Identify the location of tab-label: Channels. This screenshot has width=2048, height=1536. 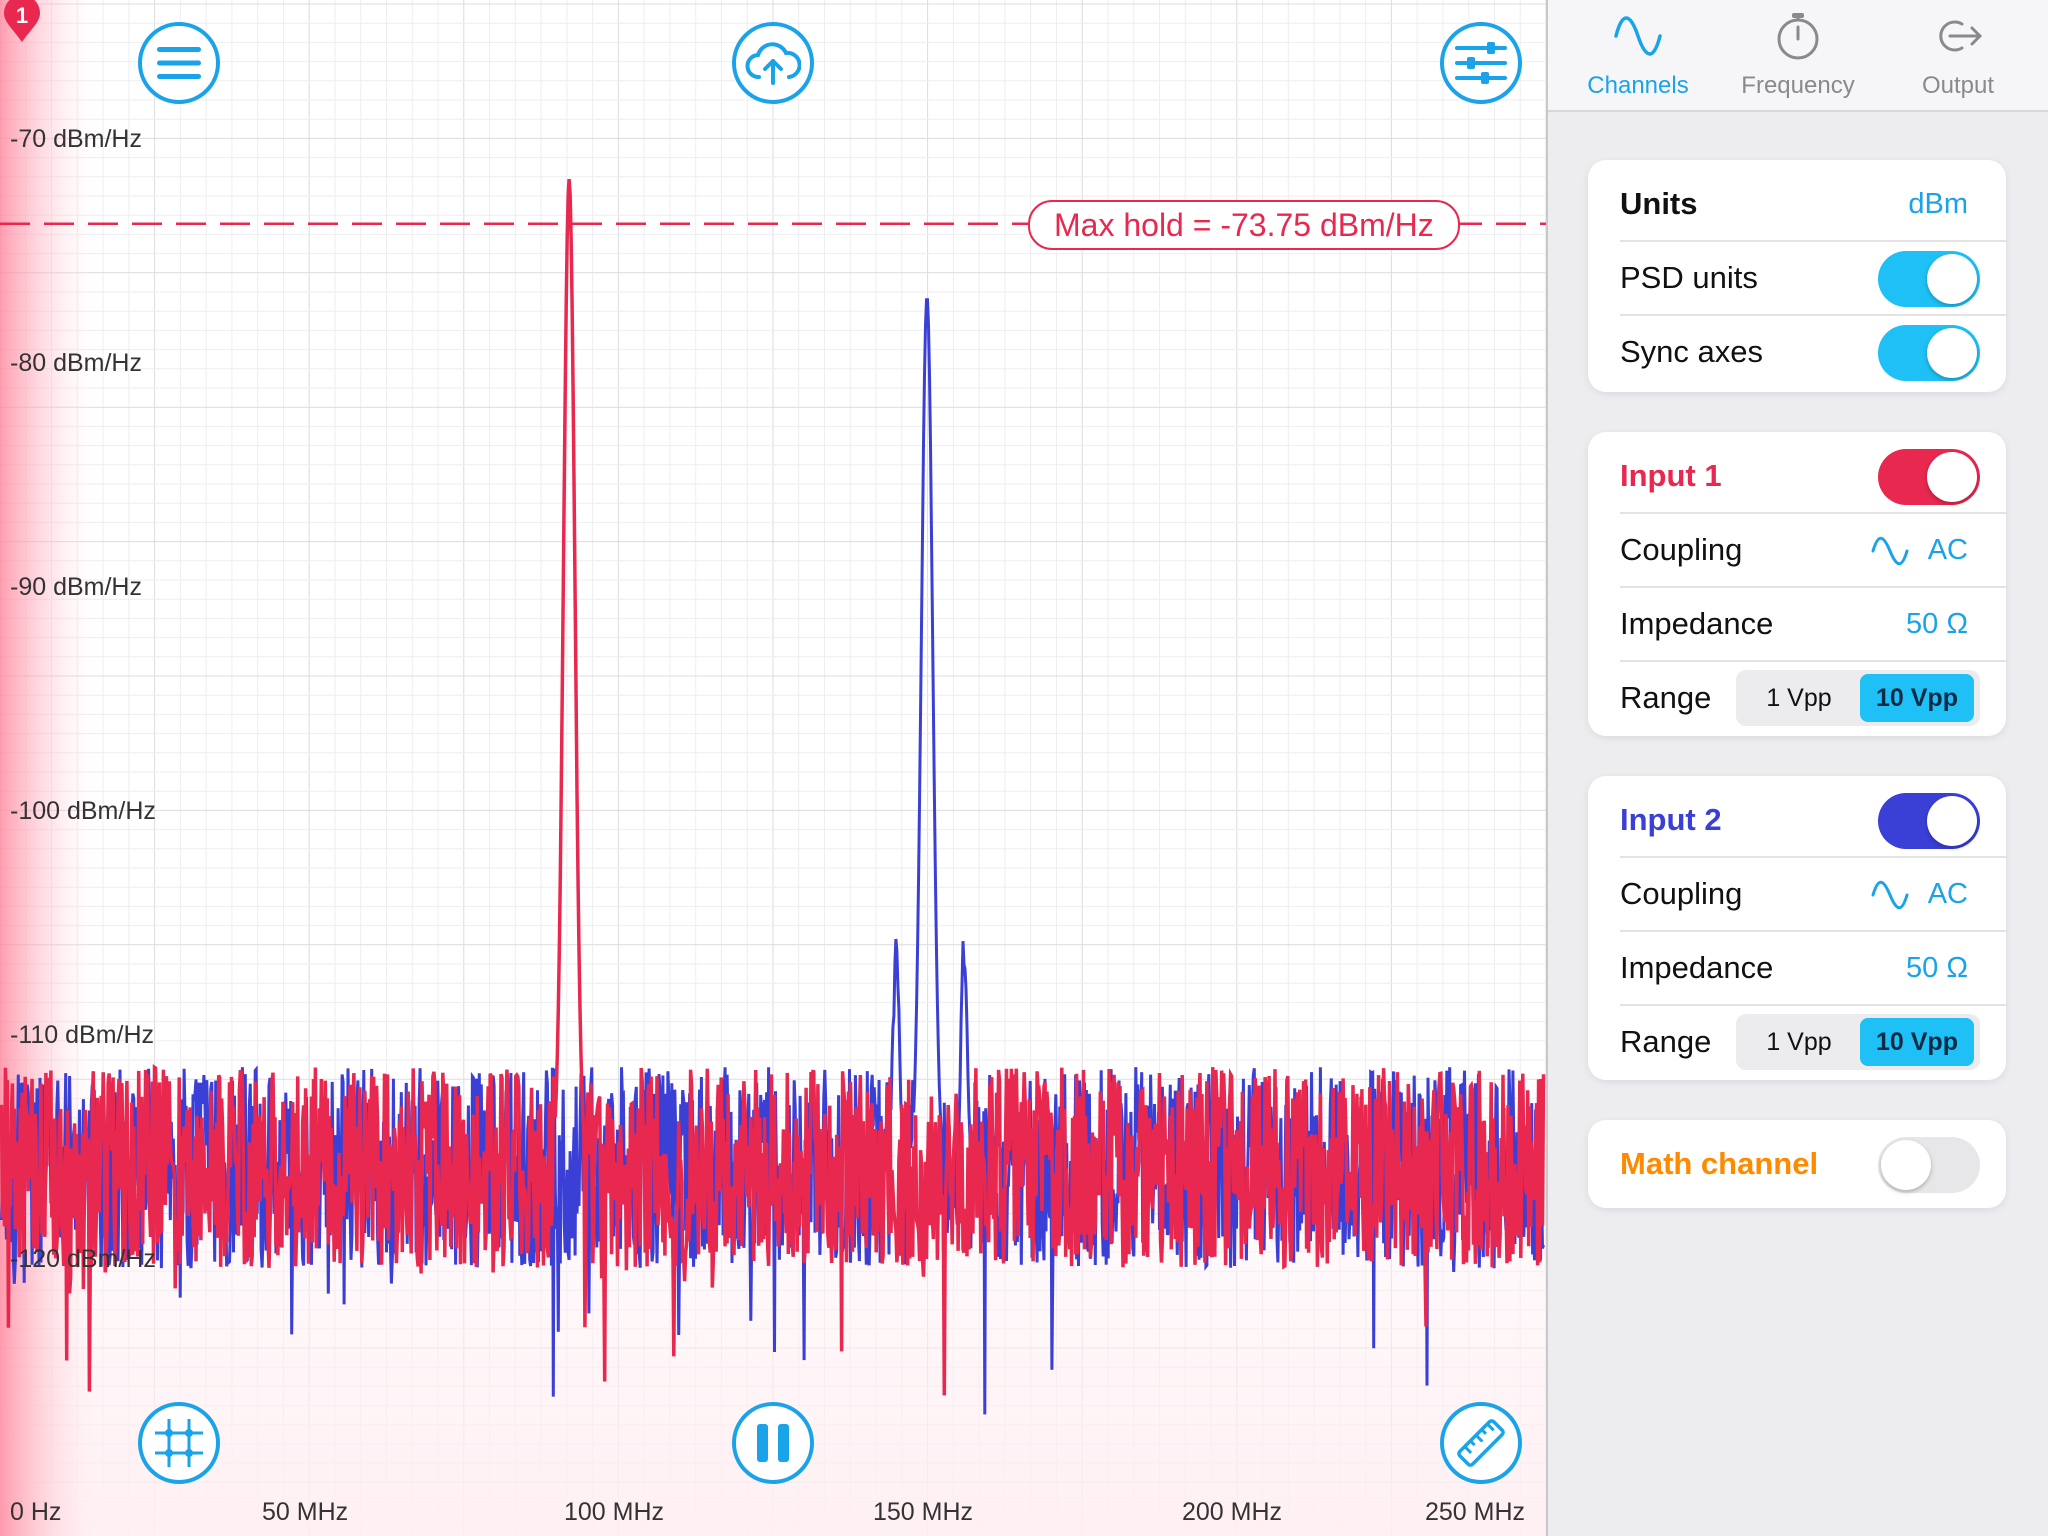
(1638, 85).